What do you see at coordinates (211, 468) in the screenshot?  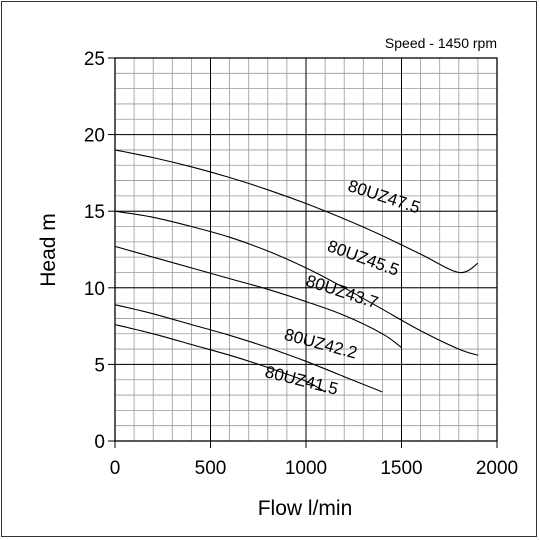 I see `x-tick-label: 500` at bounding box center [211, 468].